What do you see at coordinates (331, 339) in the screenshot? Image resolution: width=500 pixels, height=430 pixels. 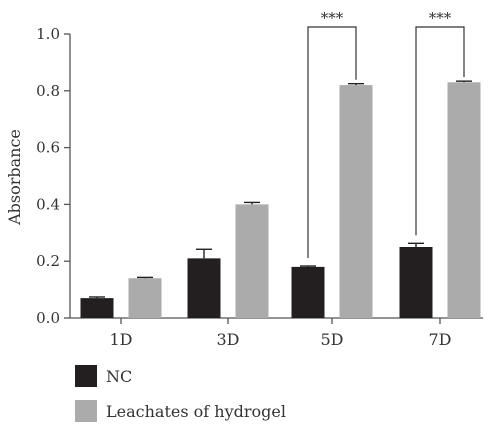 I see `x-tick-label: 5D` at bounding box center [331, 339].